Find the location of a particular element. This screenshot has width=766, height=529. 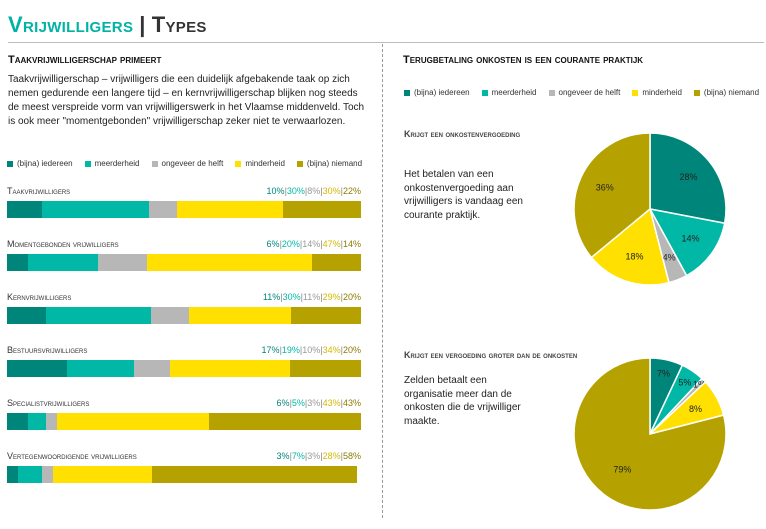

pie-data-label: 5% is located at coordinates (684, 383).